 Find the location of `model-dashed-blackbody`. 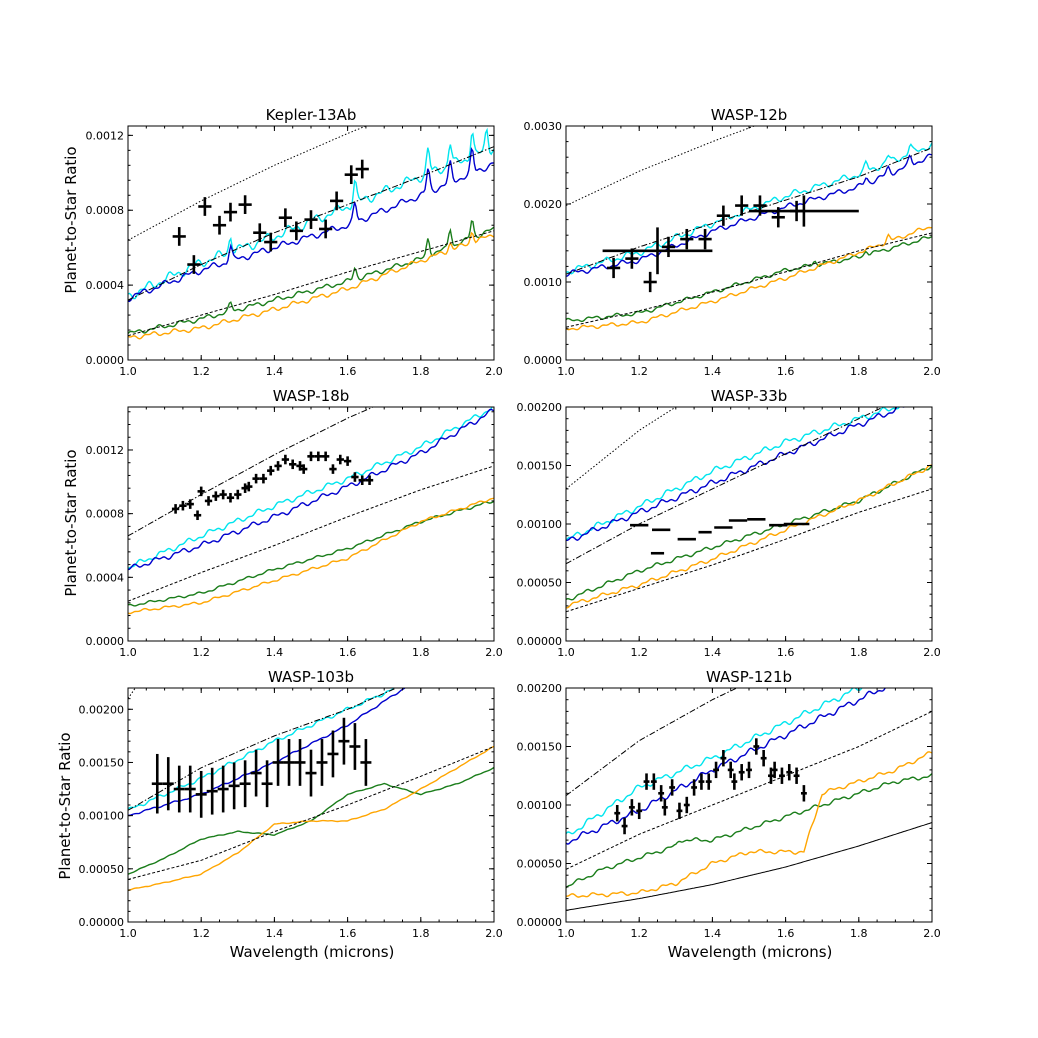

model-dashed-blackbody is located at coordinates (749, 790).